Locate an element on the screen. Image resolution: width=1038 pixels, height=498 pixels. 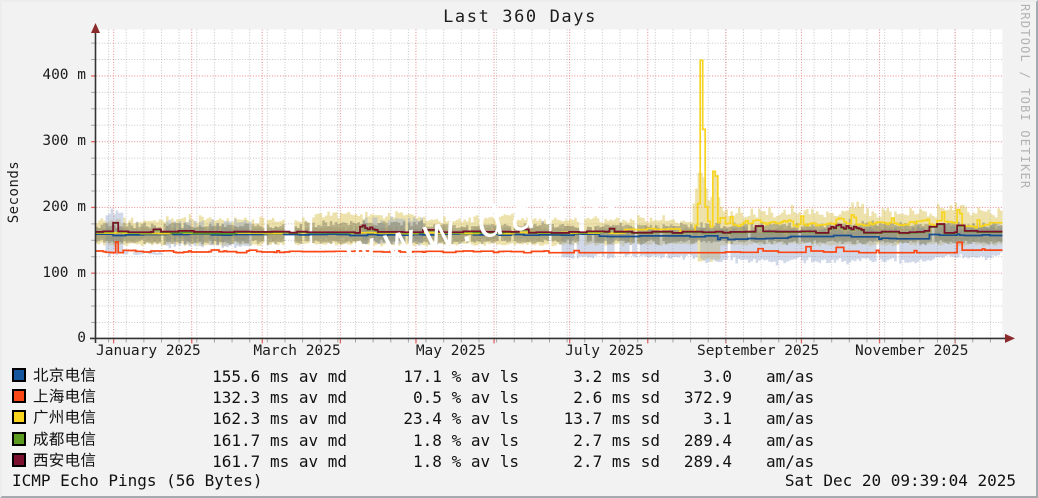
legend-amsd: 372.9 is located at coordinates (707, 398).